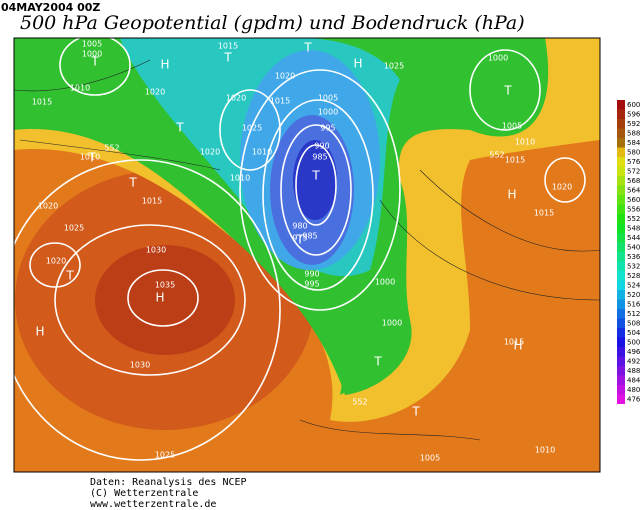 The width and height of the screenshot is (640, 510). Describe the element at coordinates (299, 238) in the screenshot. I see `isobar-label: 975` at that location.